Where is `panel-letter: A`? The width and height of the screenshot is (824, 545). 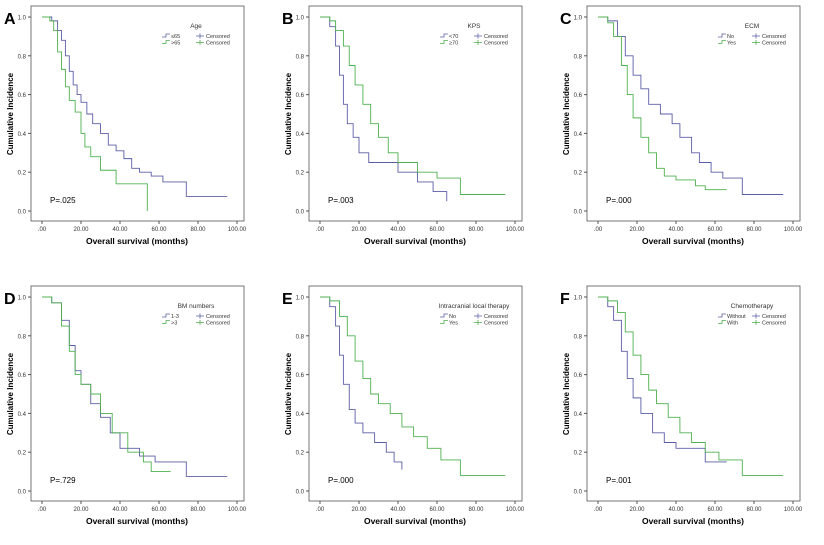
panel-letter: A is located at coordinates (10, 19).